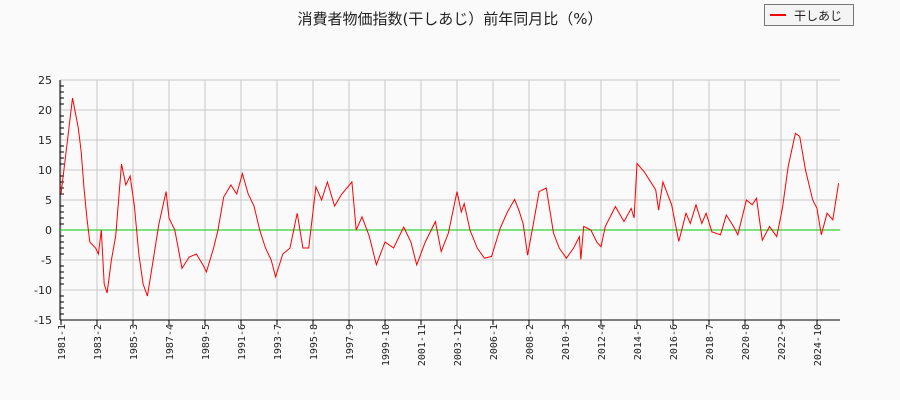  I want to click on svg-text: 1983-2, so click(98, 342).